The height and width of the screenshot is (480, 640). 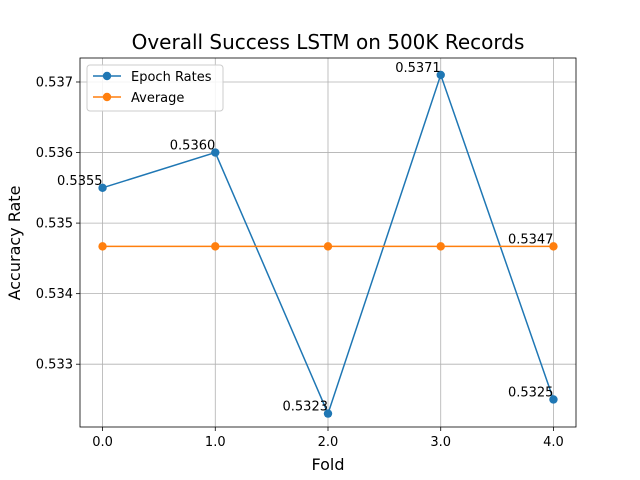 I want to click on x-tick-label: 4.0, so click(x=553, y=442).